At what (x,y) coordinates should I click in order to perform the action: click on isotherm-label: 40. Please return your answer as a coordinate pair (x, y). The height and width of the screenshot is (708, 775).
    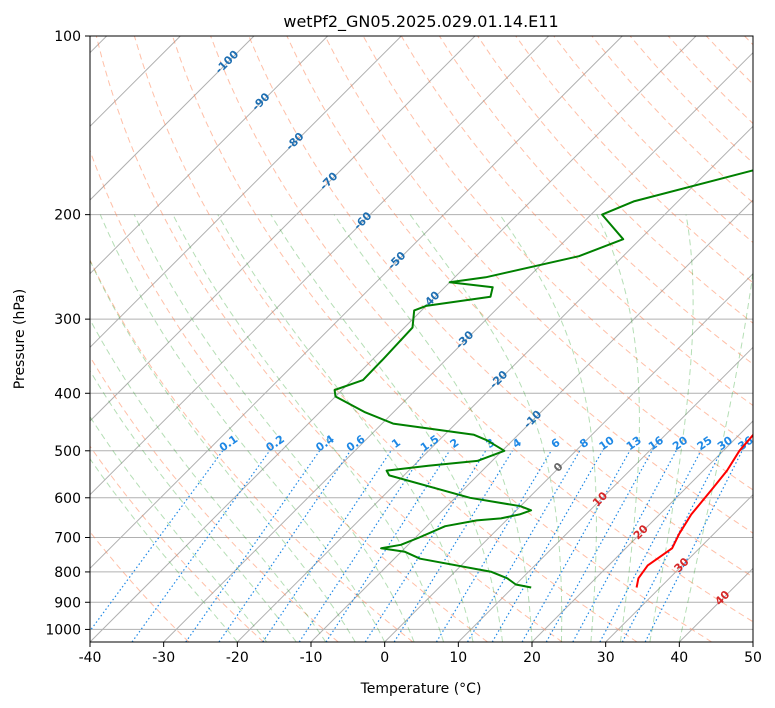
    Looking at the image, I should click on (722, 598).